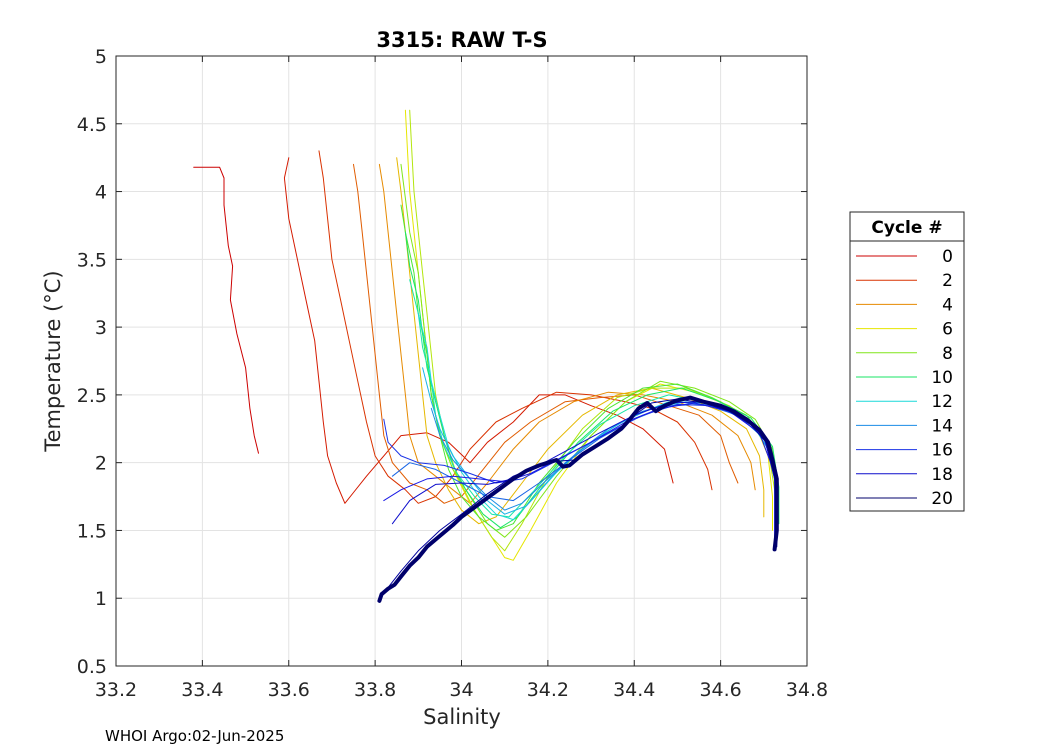 The height and width of the screenshot is (750, 1050). What do you see at coordinates (904, 378) in the screenshot?
I see `legend-entries: 0 2 4 6 8 10 12 14 16 18 20` at bounding box center [904, 378].